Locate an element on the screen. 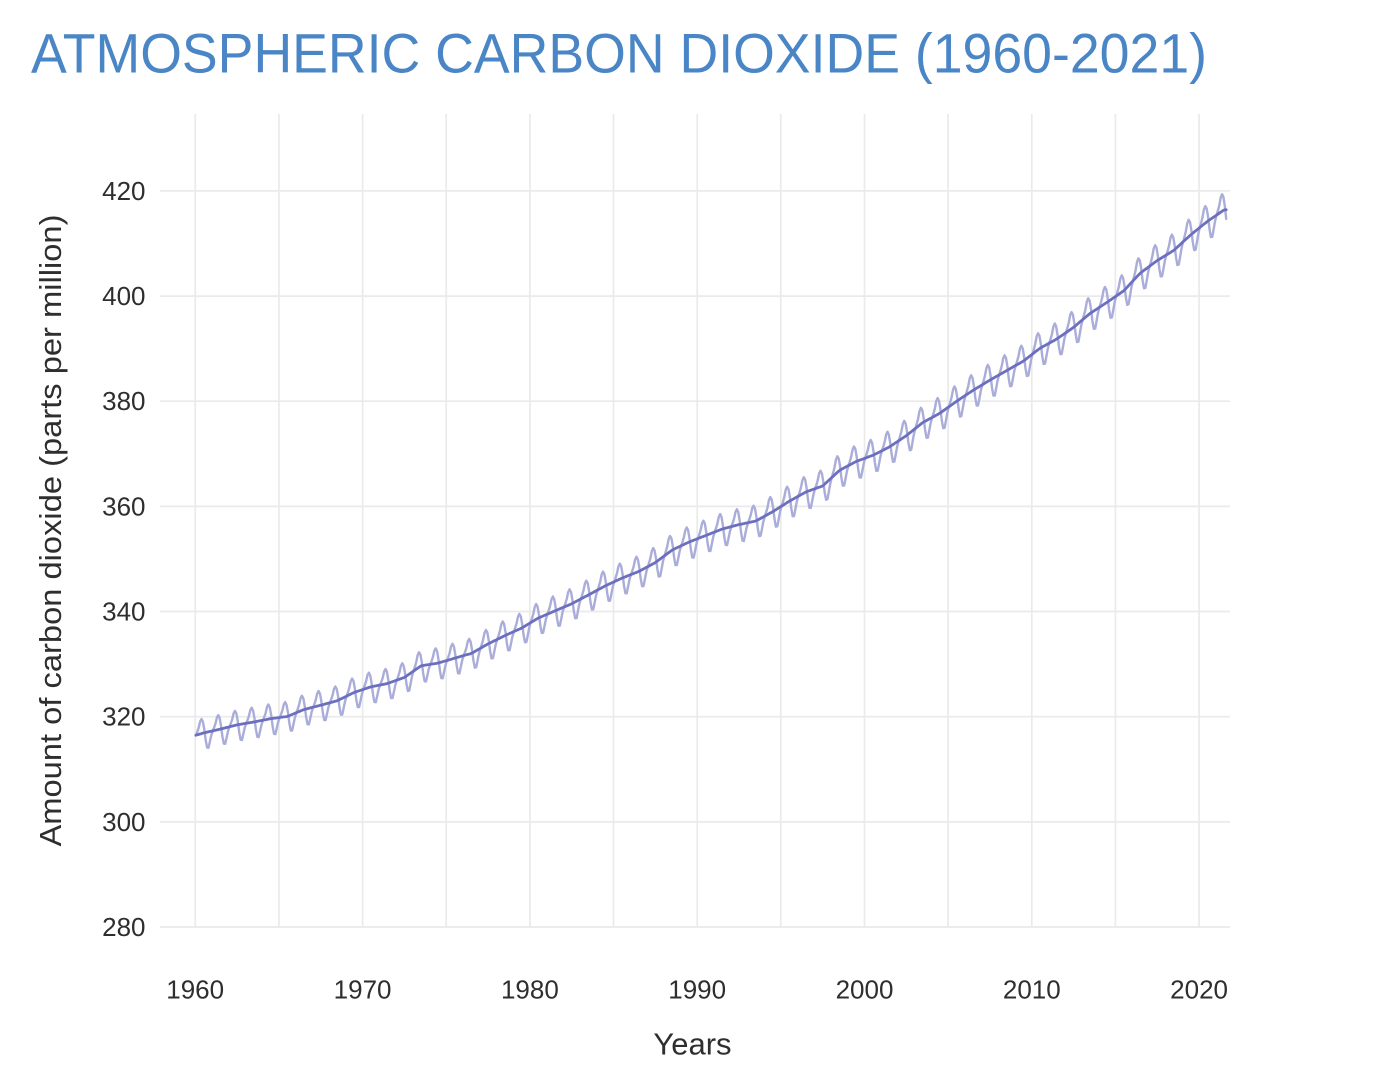 This screenshot has width=1374, height=1082. svg-text: Years is located at coordinates (692, 1044).